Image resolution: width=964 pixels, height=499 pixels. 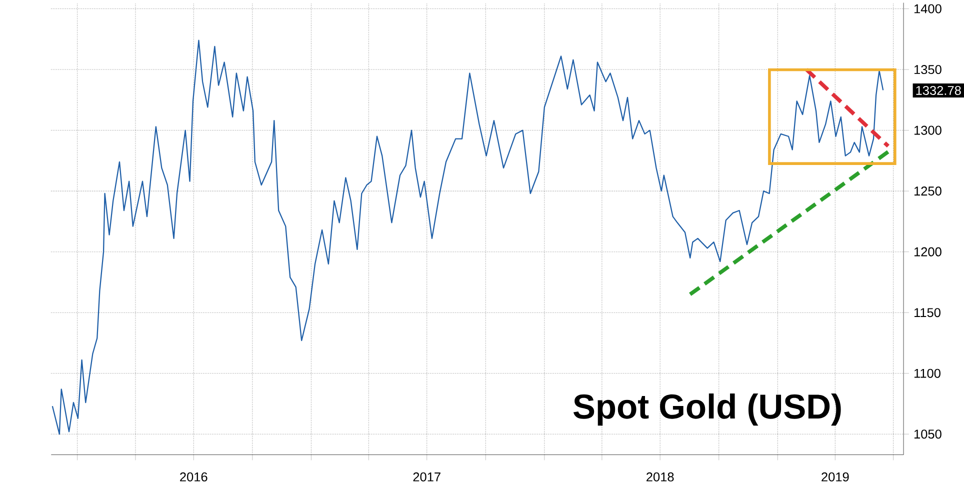 What do you see at coordinates (835, 477) in the screenshot?
I see `x-tick-label: 2019` at bounding box center [835, 477].